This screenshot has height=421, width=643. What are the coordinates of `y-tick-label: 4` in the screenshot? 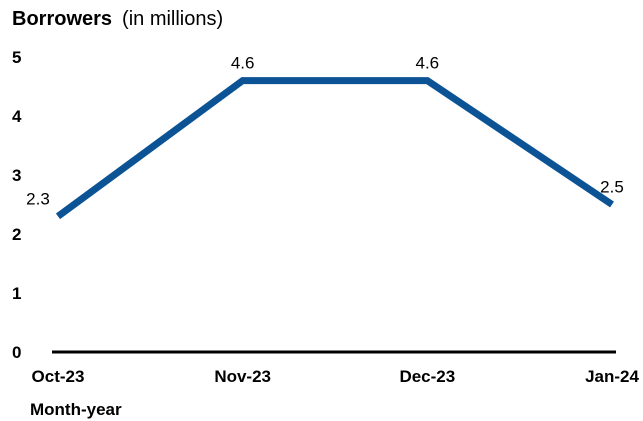 It's located at (17, 116).